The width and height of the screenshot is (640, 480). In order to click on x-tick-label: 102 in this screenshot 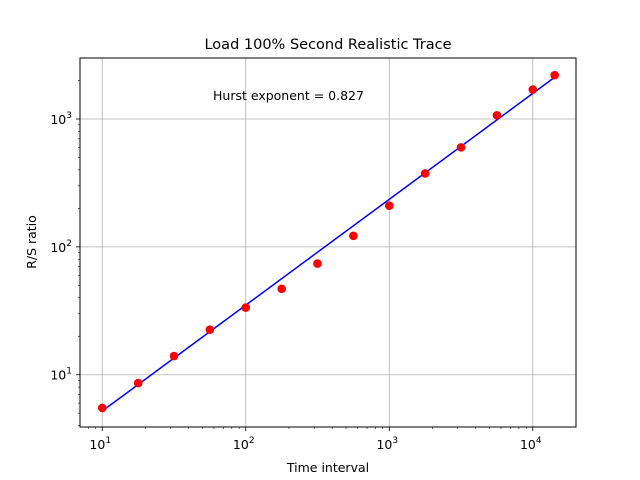, I will do `click(244, 444)`.